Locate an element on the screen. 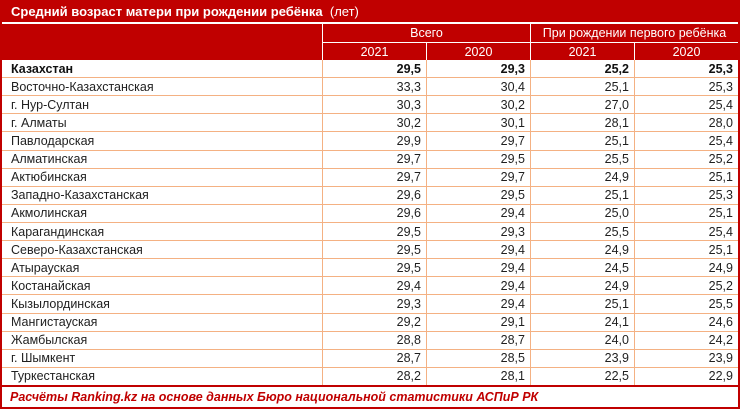  value-total-2020: 28,1 is located at coordinates (478, 376).